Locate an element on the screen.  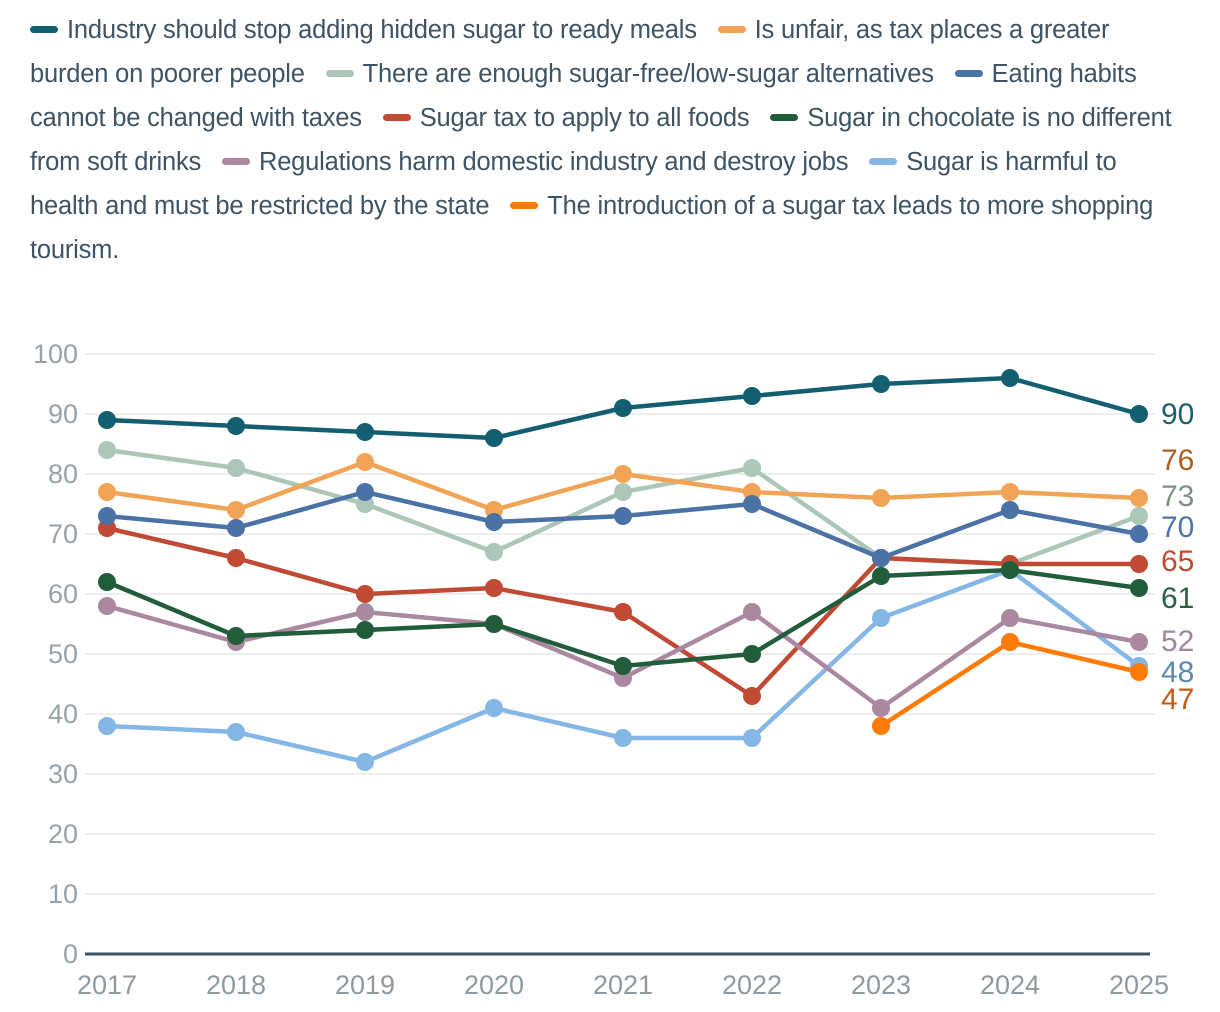
x-axis-tick-label: 2018 is located at coordinates (236, 985).